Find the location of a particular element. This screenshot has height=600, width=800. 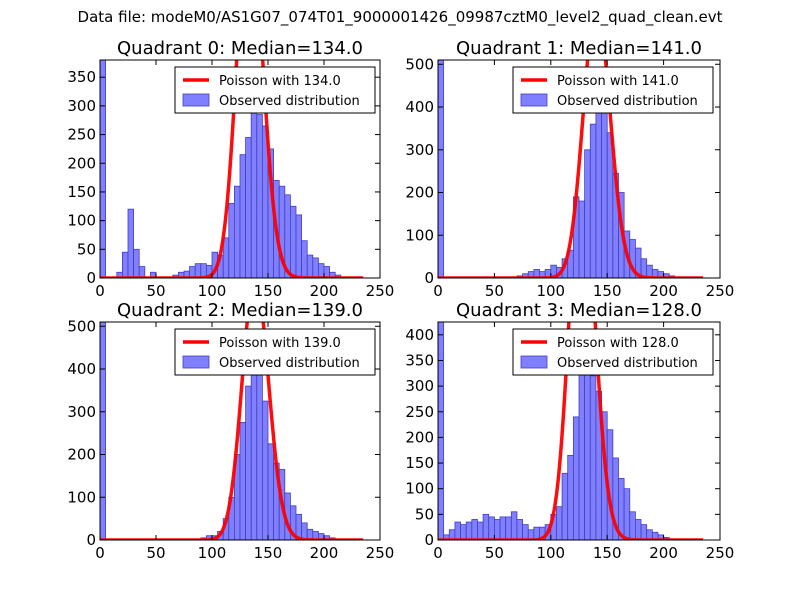

legend-curve-label: Poisson with 134.0 is located at coordinates (280, 81).